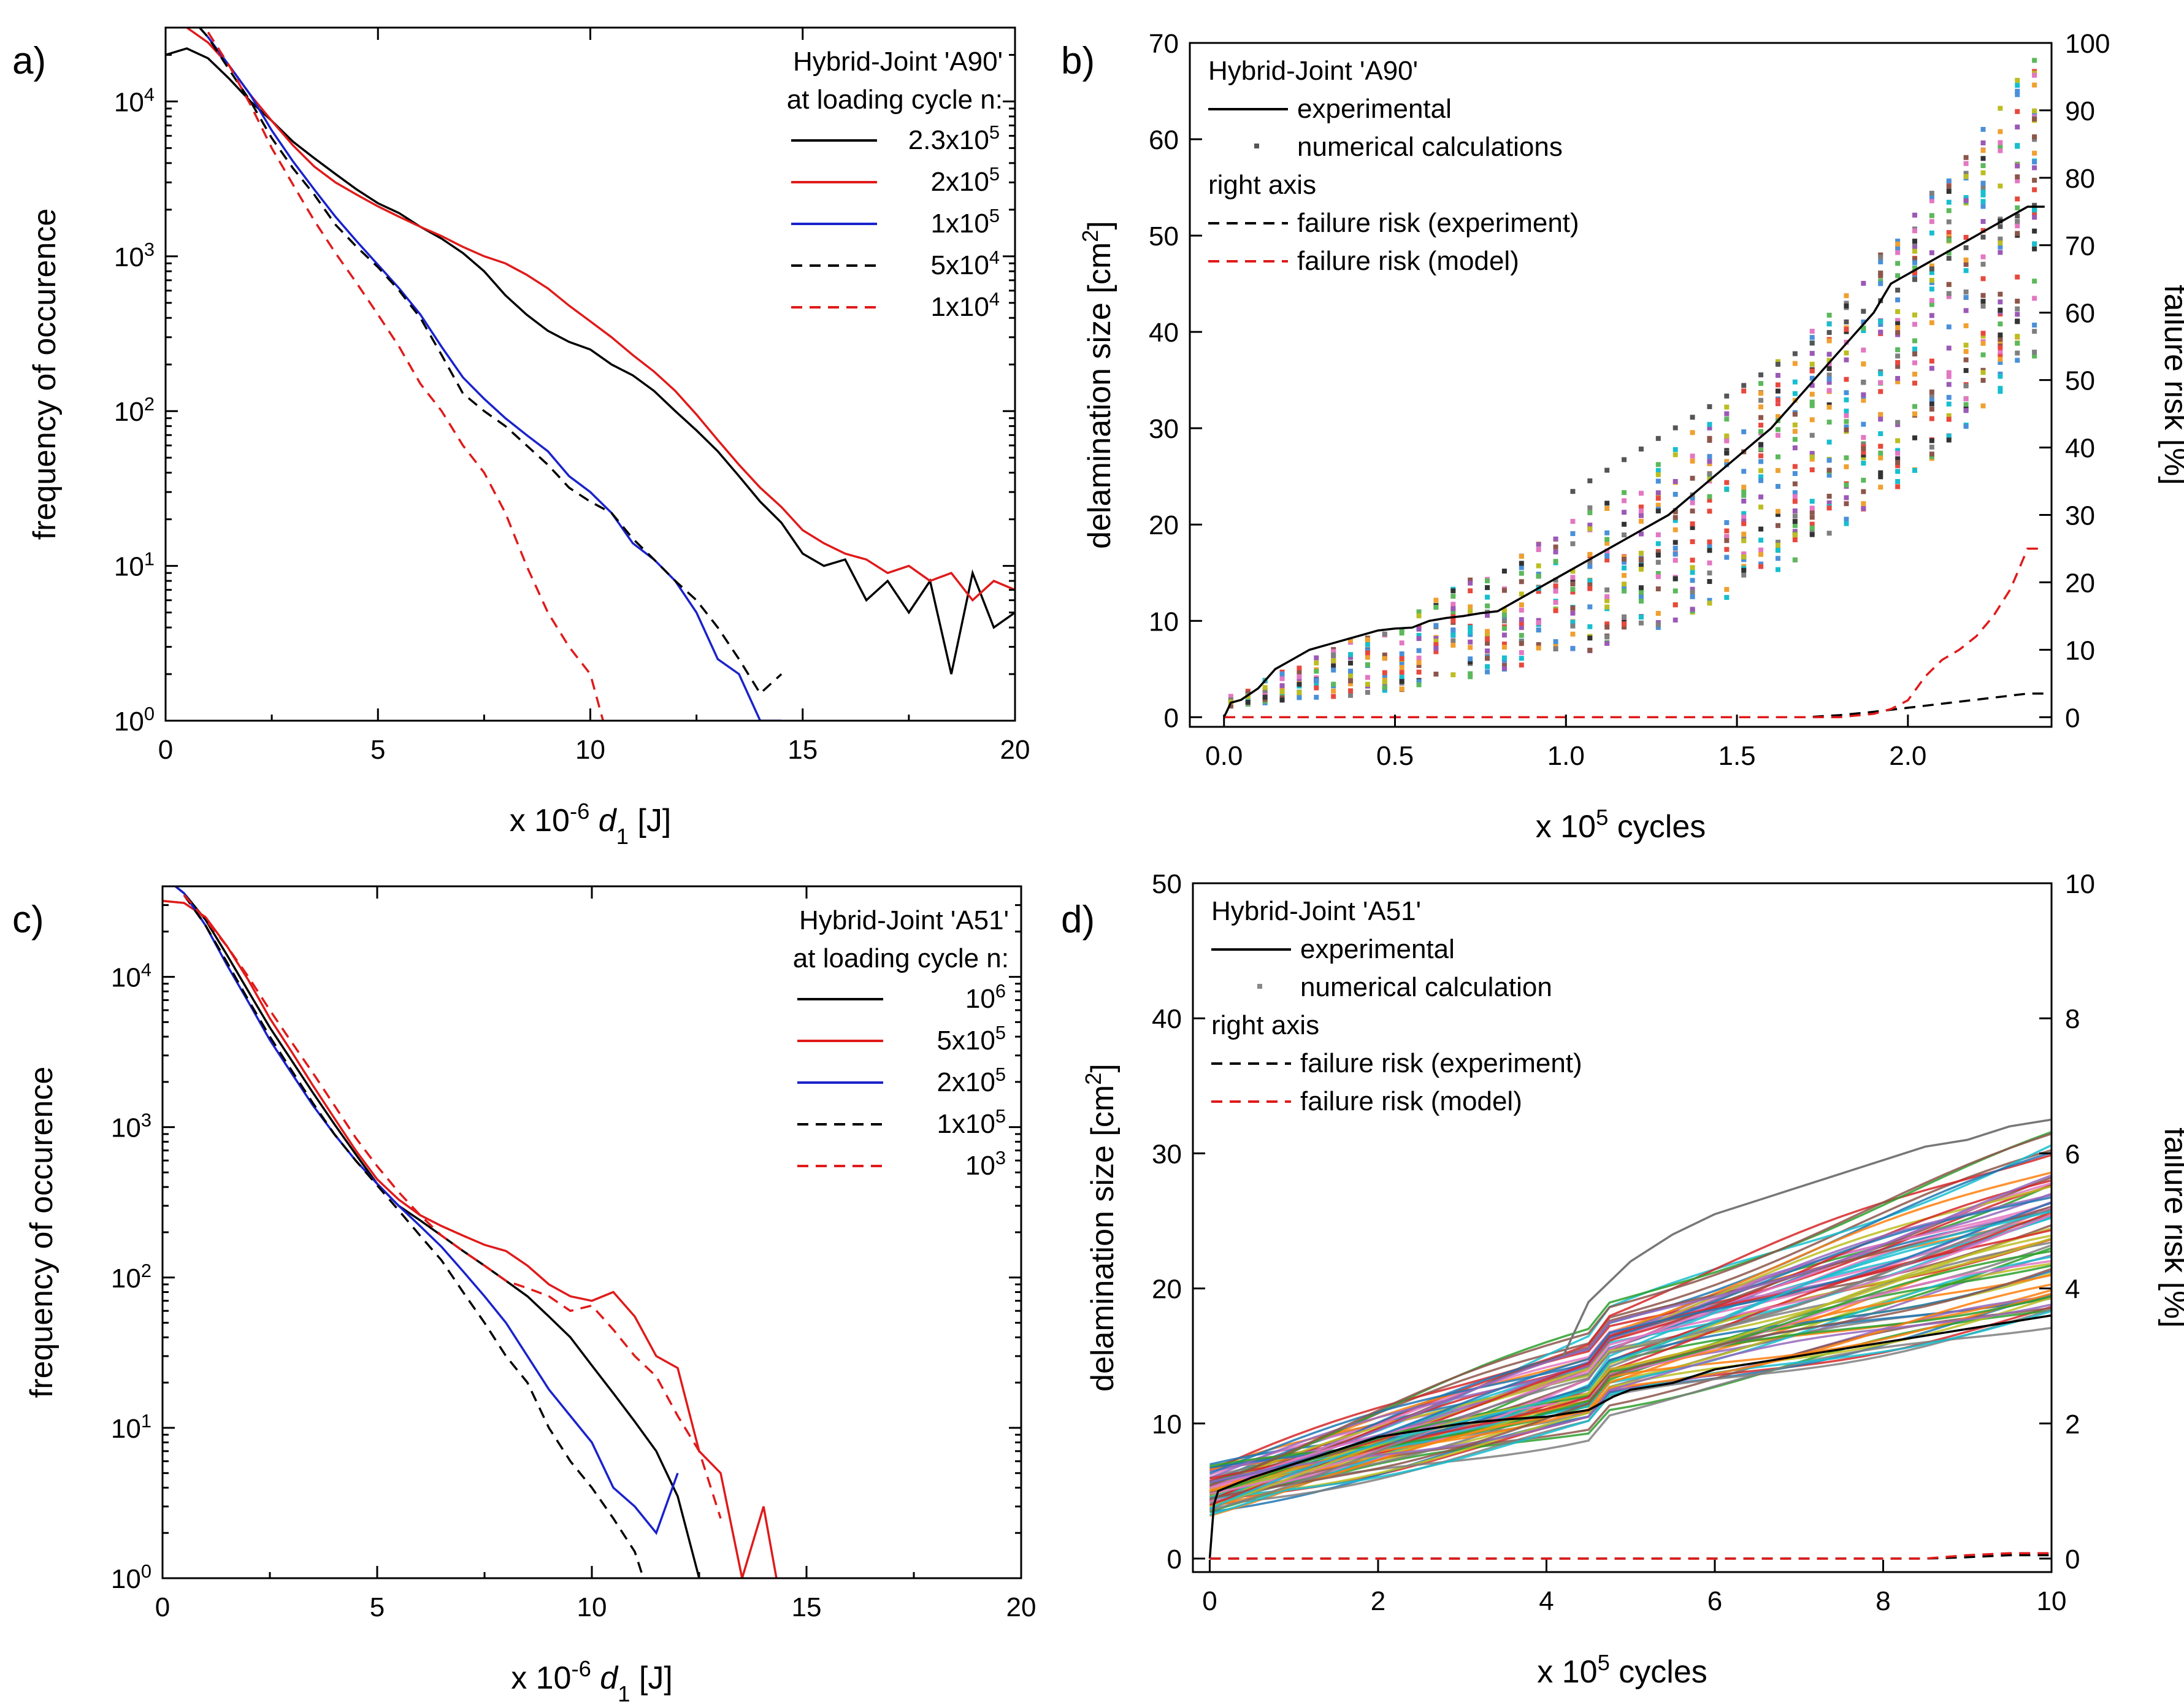  I want to click on x-axis-label-part: x 10, so click(1566, 827).